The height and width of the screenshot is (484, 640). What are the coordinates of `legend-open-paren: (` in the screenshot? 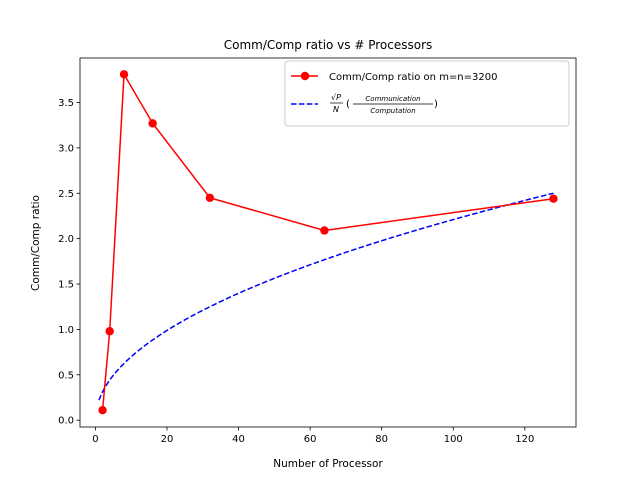 It's located at (348, 104).